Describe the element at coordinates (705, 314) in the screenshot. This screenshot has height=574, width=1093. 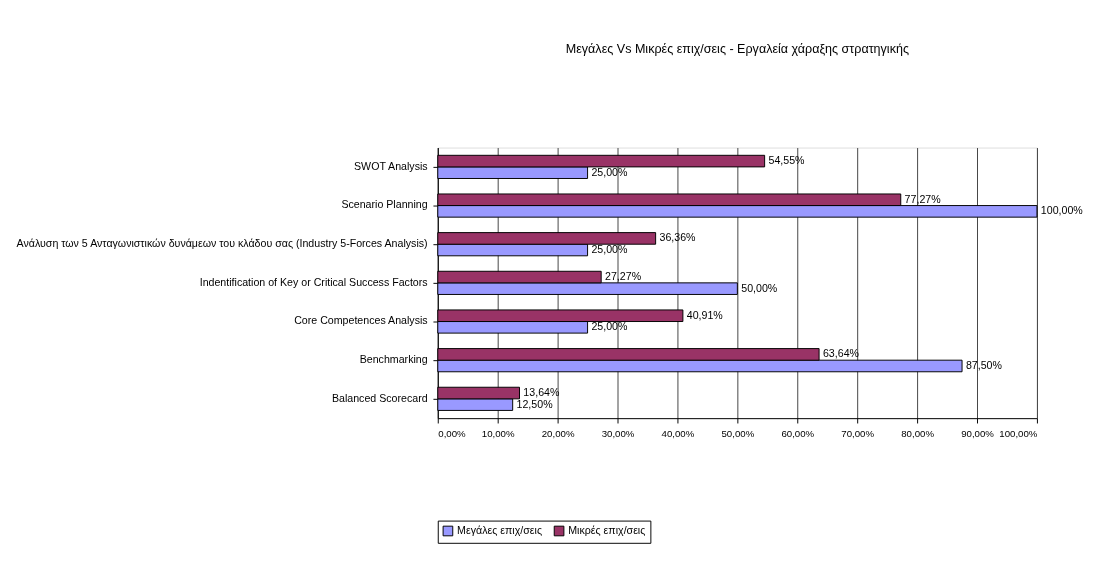
I see `data-label: 40,91%` at that location.